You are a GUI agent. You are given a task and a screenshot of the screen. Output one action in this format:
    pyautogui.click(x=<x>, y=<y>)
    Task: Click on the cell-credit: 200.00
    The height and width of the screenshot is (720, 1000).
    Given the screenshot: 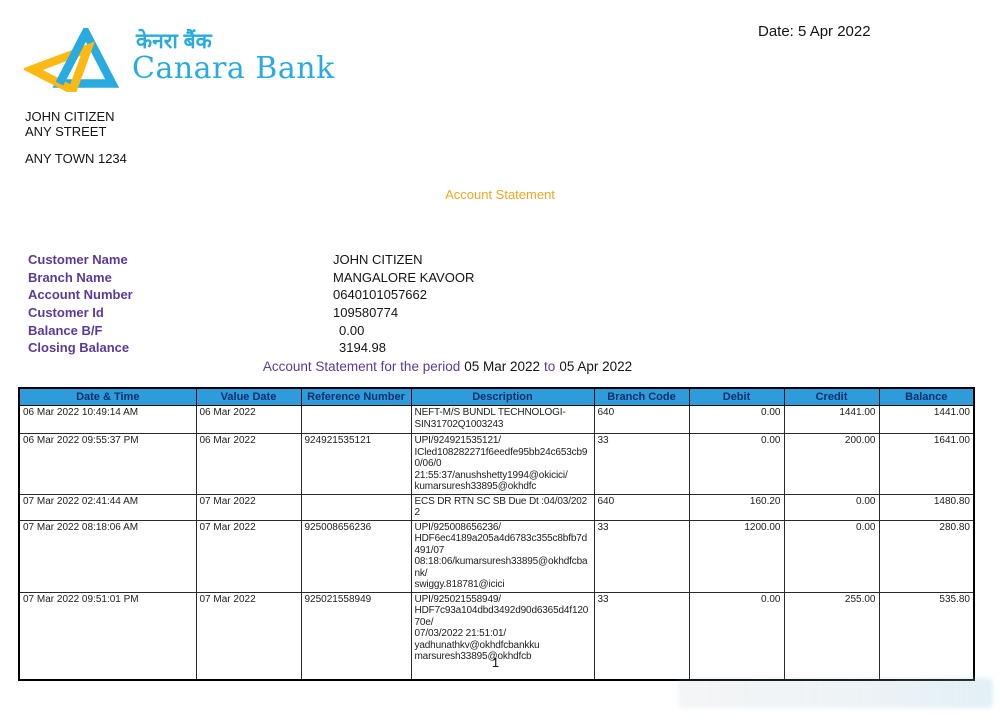 What is the action you would take?
    pyautogui.click(x=831, y=464)
    